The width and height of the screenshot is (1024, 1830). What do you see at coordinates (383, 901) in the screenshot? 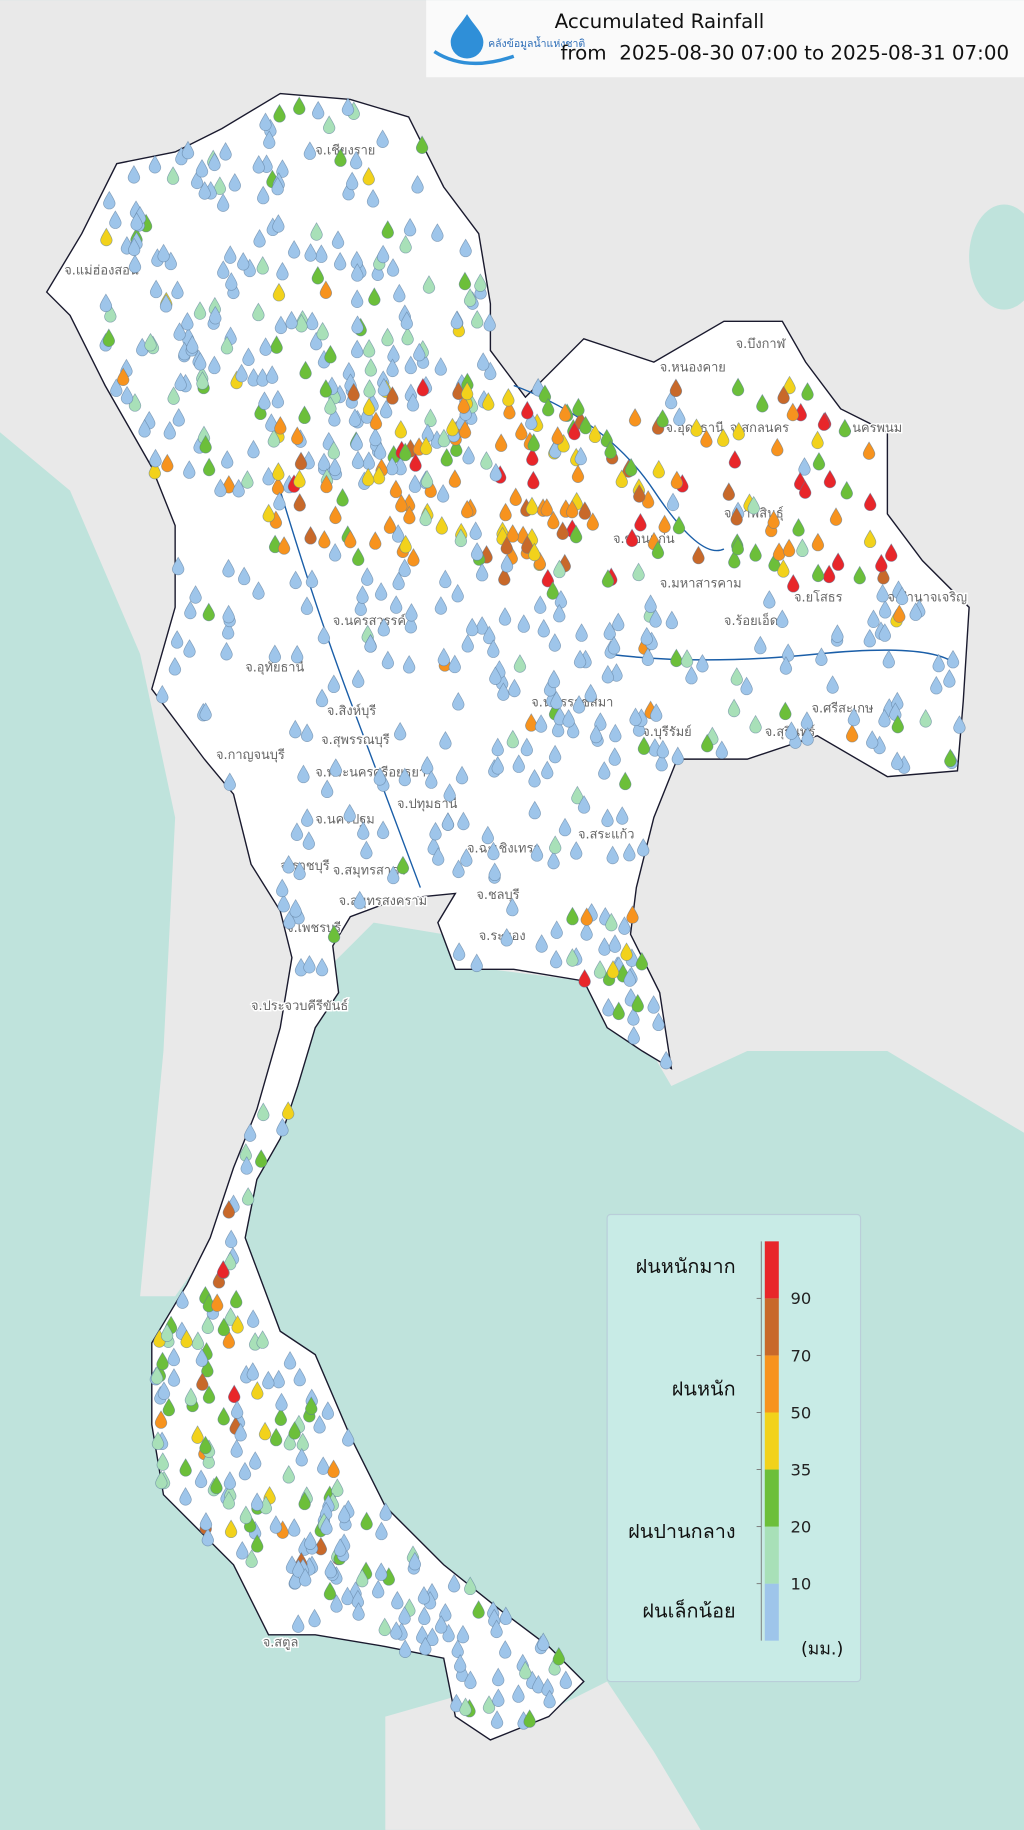
I see `province-label: จ.สมุทรสงคราม` at bounding box center [383, 901].